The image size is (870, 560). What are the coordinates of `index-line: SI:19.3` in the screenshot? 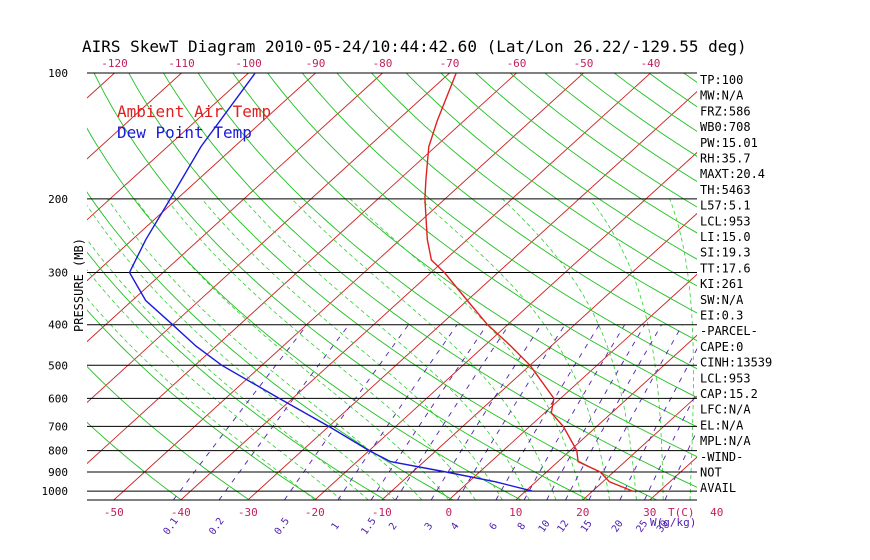 It's located at (725, 253).